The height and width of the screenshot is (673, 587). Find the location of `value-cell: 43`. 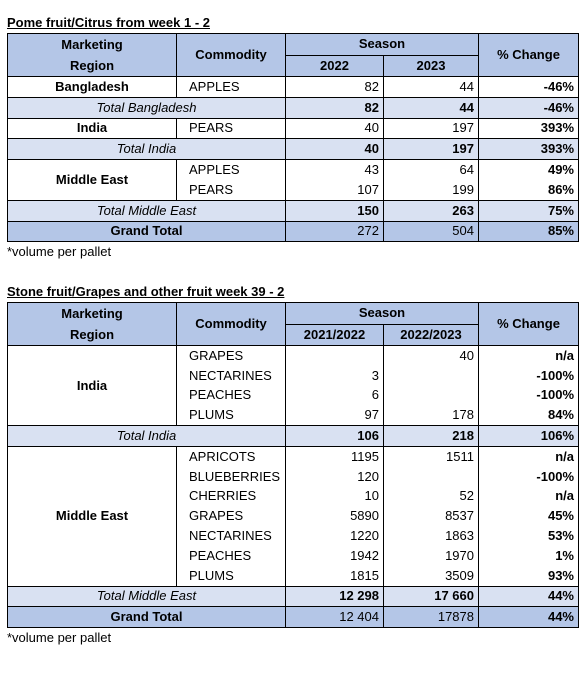

value-cell: 43 is located at coordinates (334, 169).